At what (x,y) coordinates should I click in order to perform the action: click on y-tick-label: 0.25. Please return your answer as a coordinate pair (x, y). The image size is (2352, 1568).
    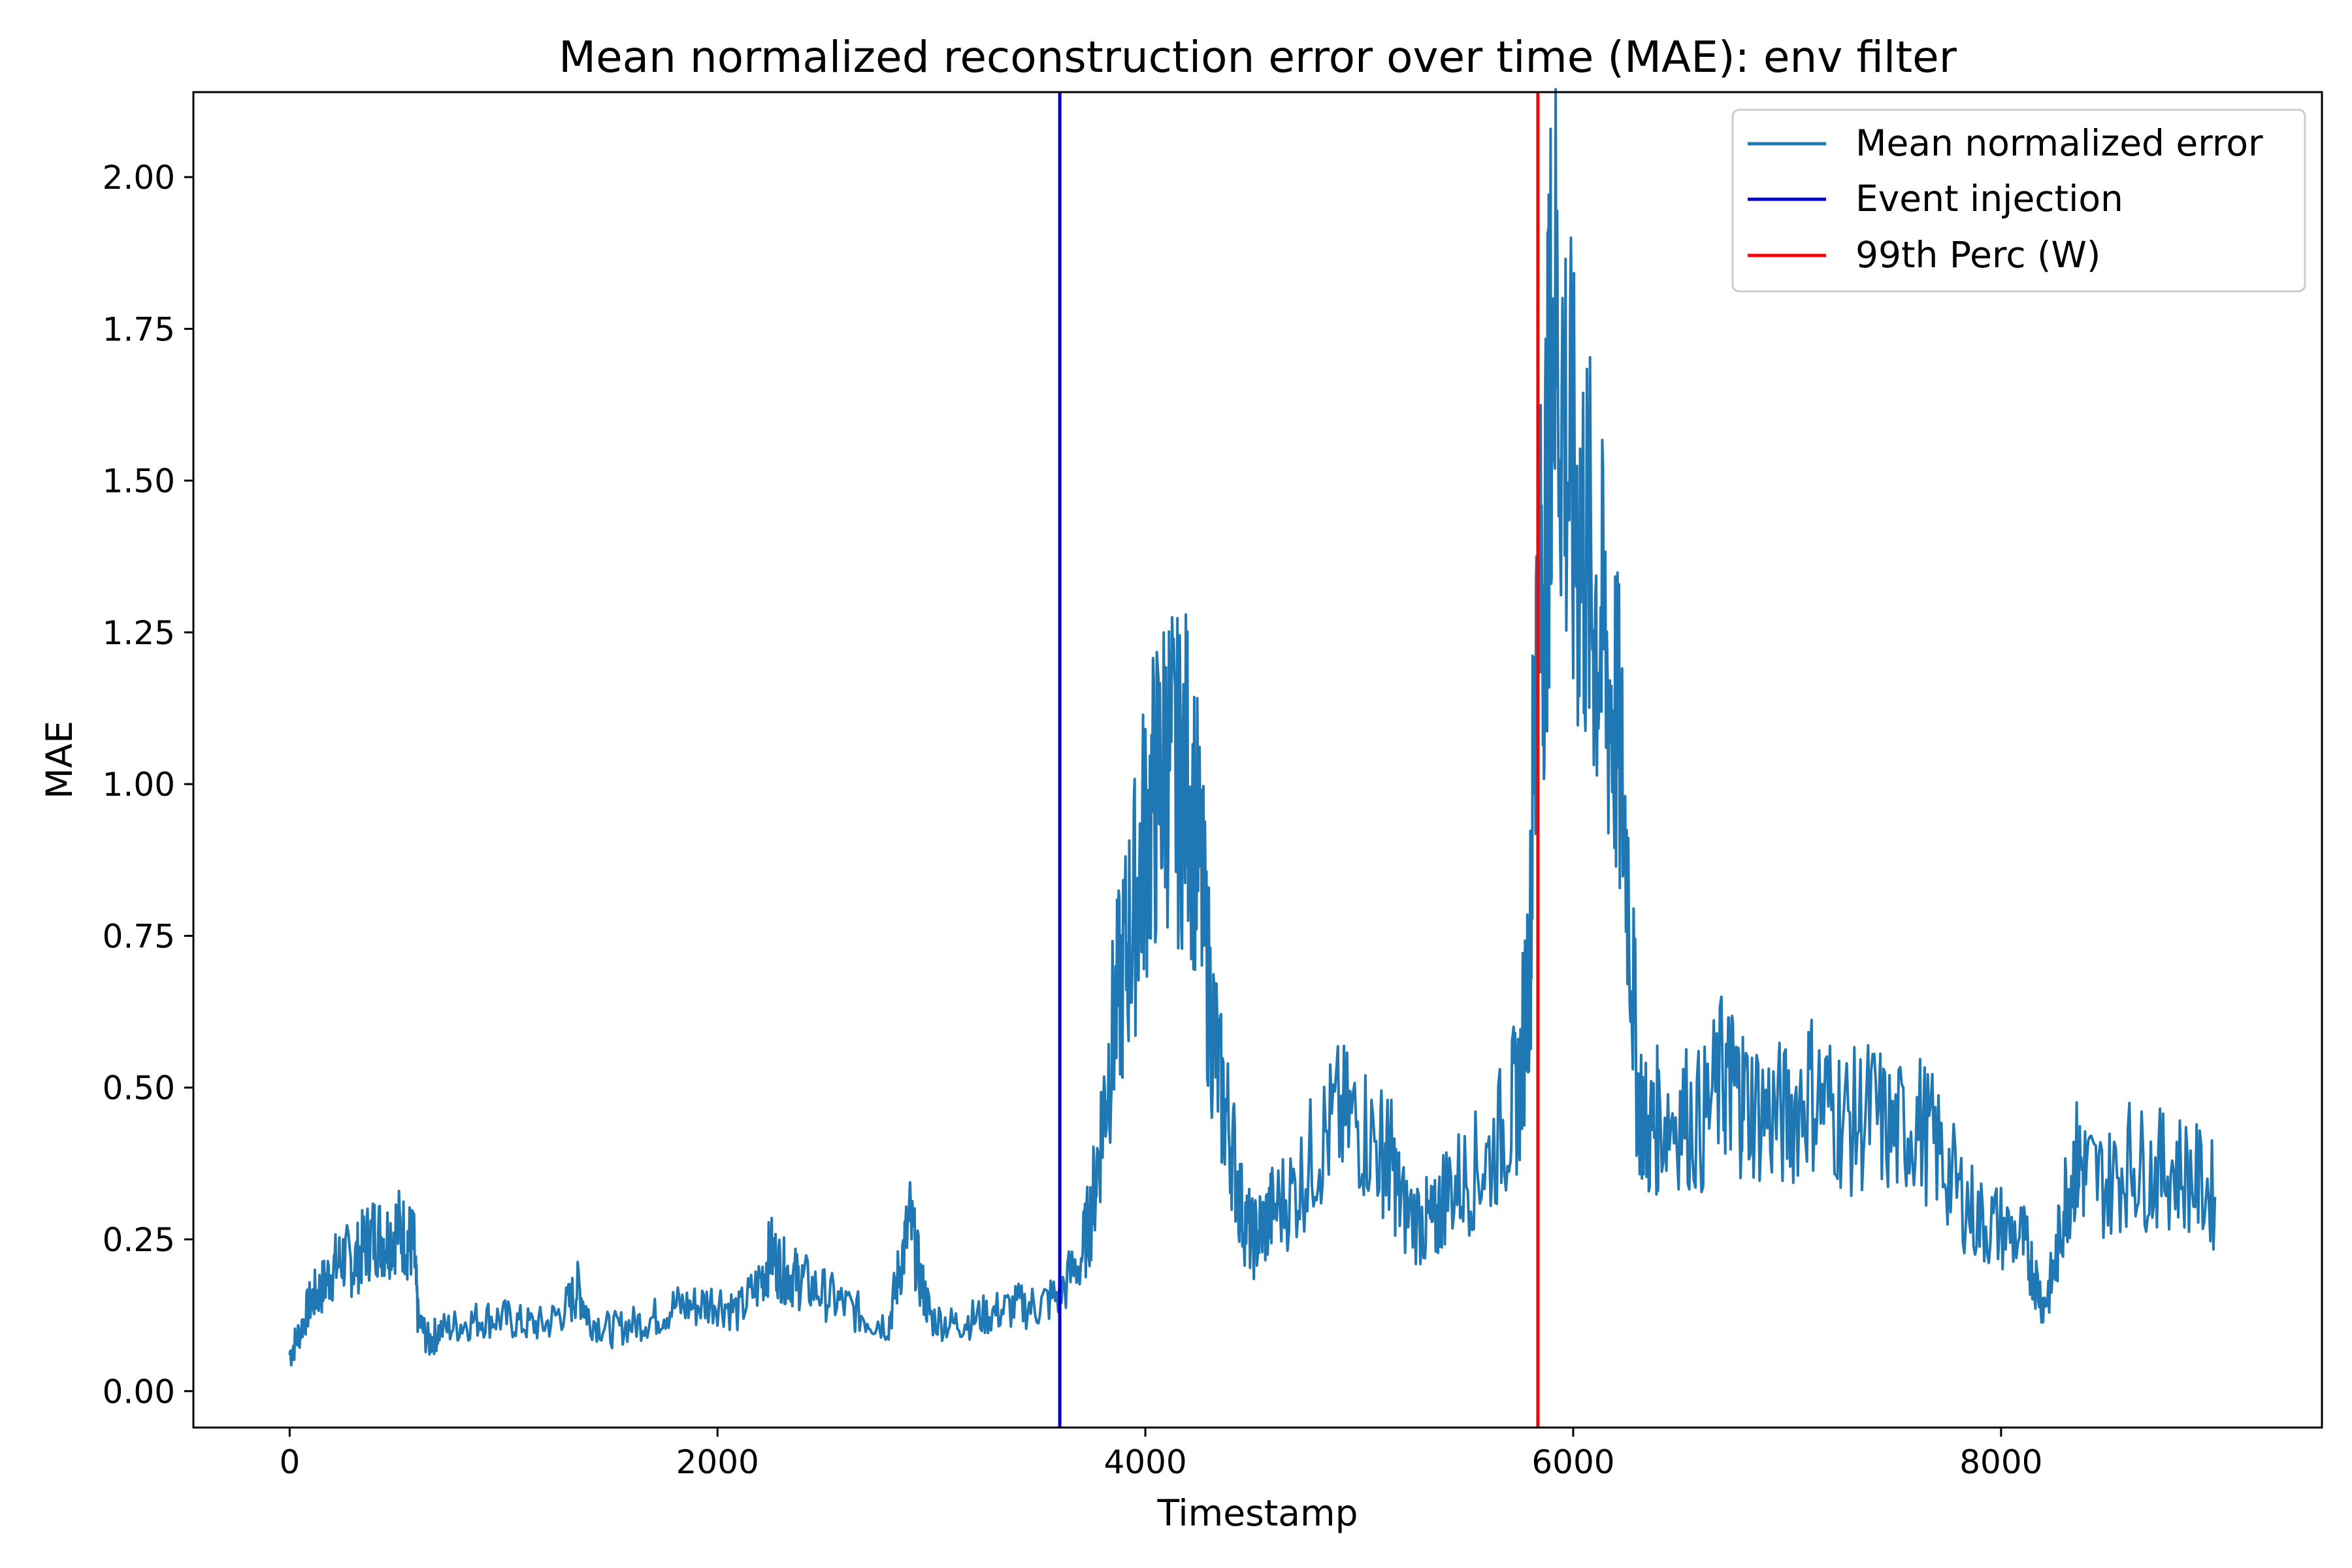
    Looking at the image, I should click on (139, 1240).